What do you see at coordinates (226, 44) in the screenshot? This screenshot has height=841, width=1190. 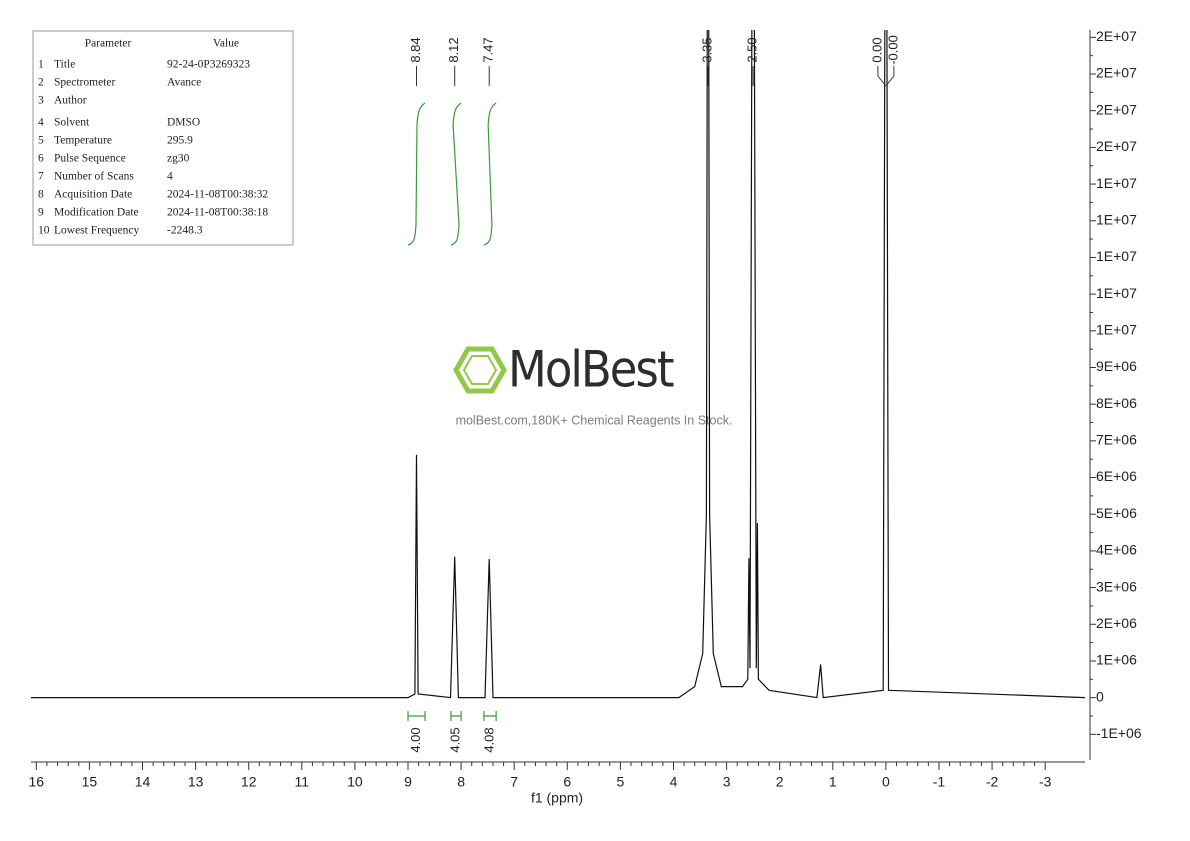 I see `table-header: Value` at bounding box center [226, 44].